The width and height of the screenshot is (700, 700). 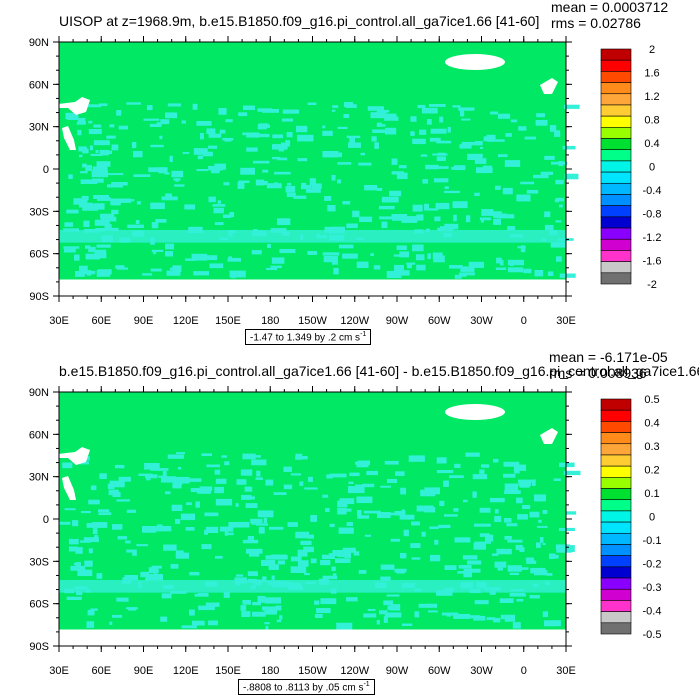 I want to click on antarctic-mask, so click(x=312, y=637).